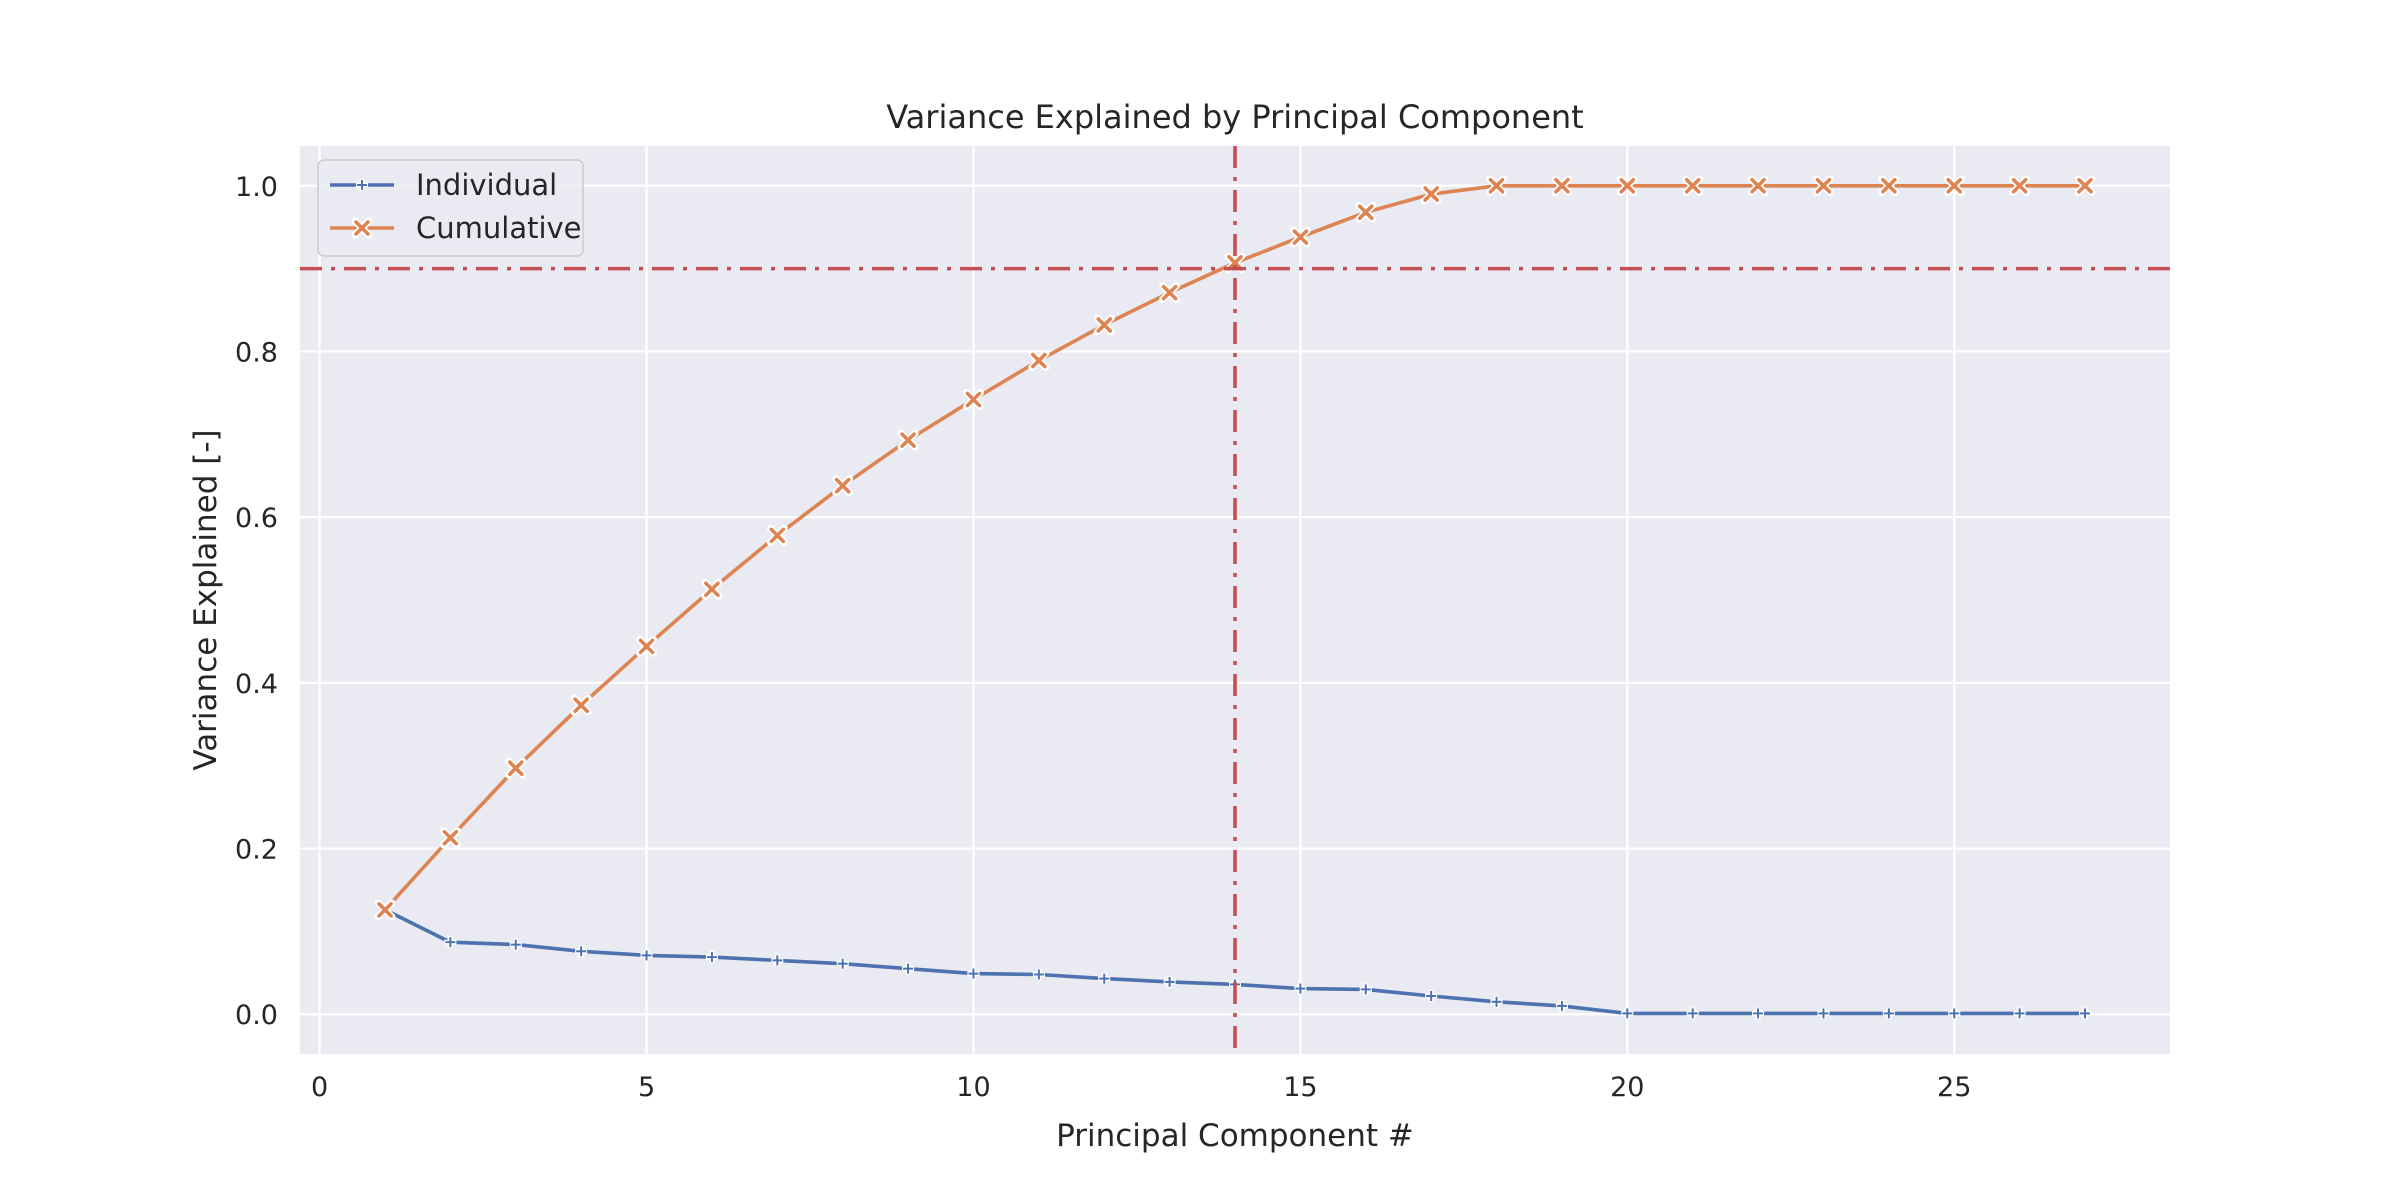 The width and height of the screenshot is (2400, 1200). I want to click on legend: Individual Cumulative, so click(450, 208).